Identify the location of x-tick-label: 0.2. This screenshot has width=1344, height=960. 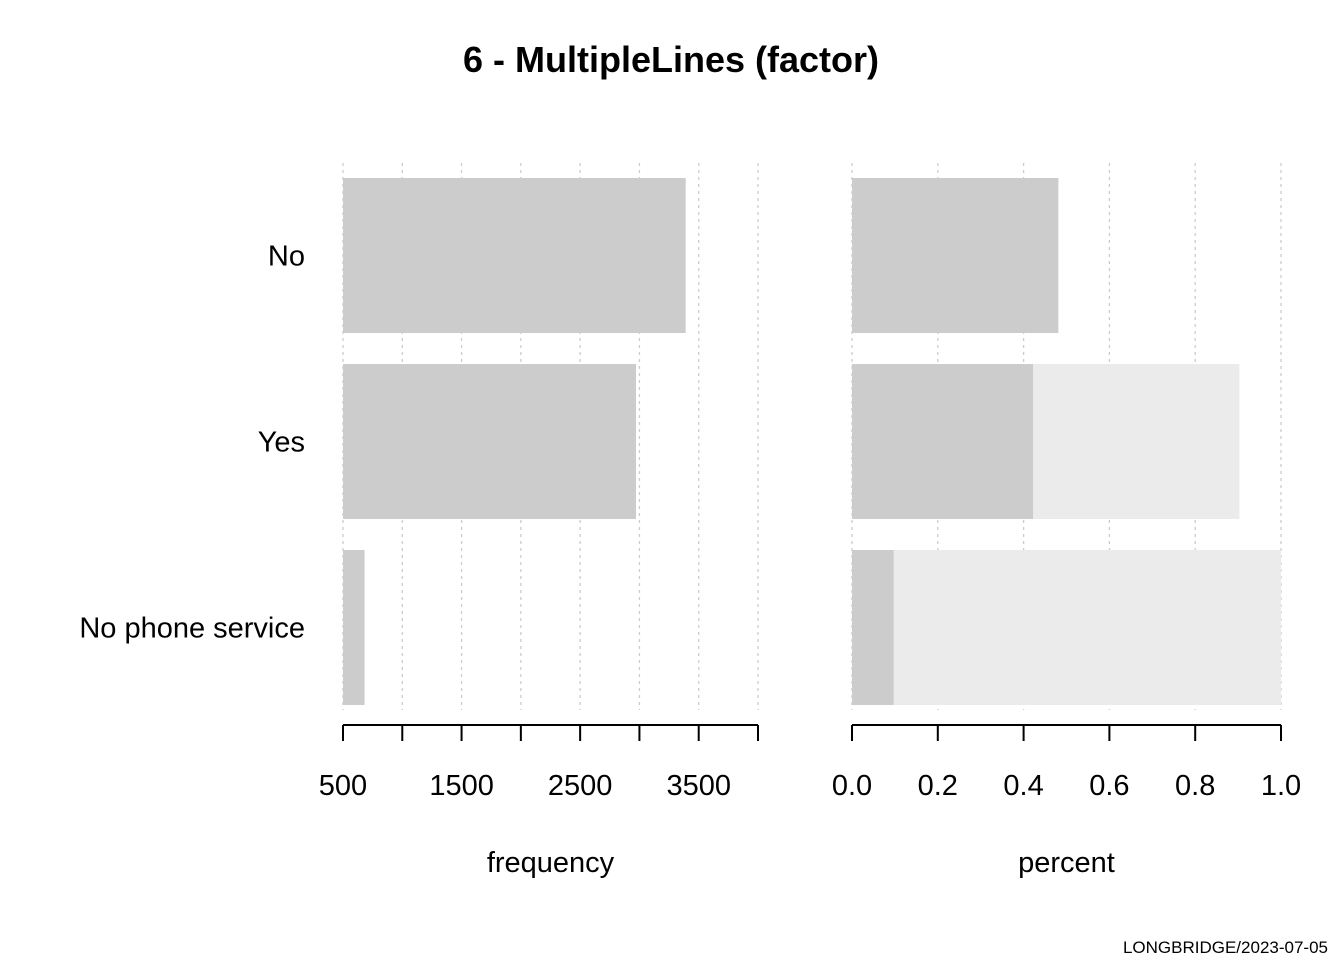
(938, 786).